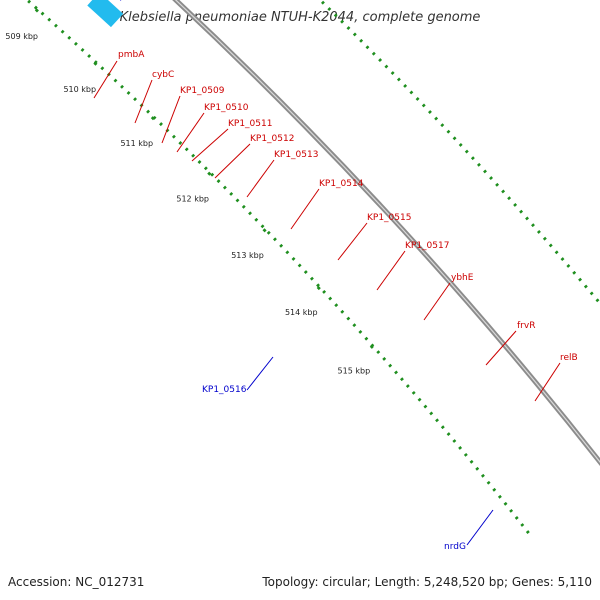 The height and width of the screenshot is (600, 600). What do you see at coordinates (76, 582) in the screenshot?
I see `accession-text: Accession: NC_012731` at bounding box center [76, 582].